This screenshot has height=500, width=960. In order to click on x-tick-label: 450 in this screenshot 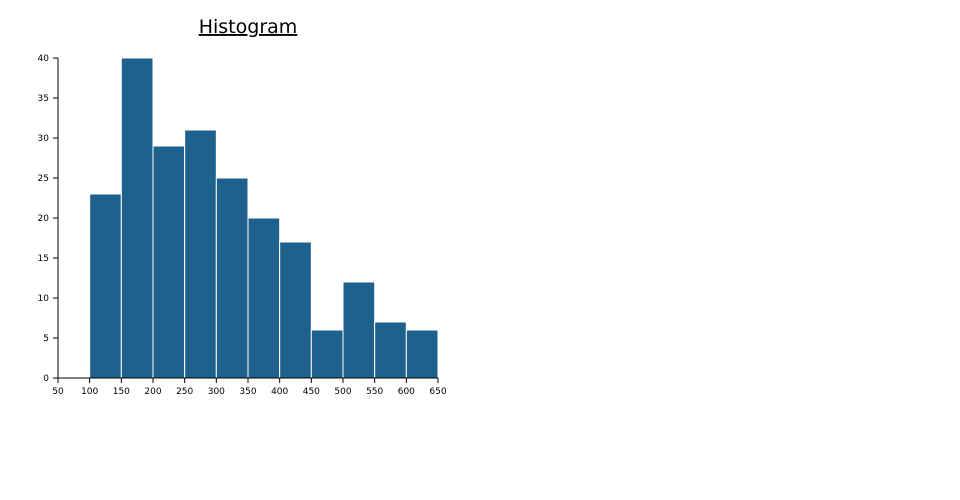, I will do `click(311, 392)`.